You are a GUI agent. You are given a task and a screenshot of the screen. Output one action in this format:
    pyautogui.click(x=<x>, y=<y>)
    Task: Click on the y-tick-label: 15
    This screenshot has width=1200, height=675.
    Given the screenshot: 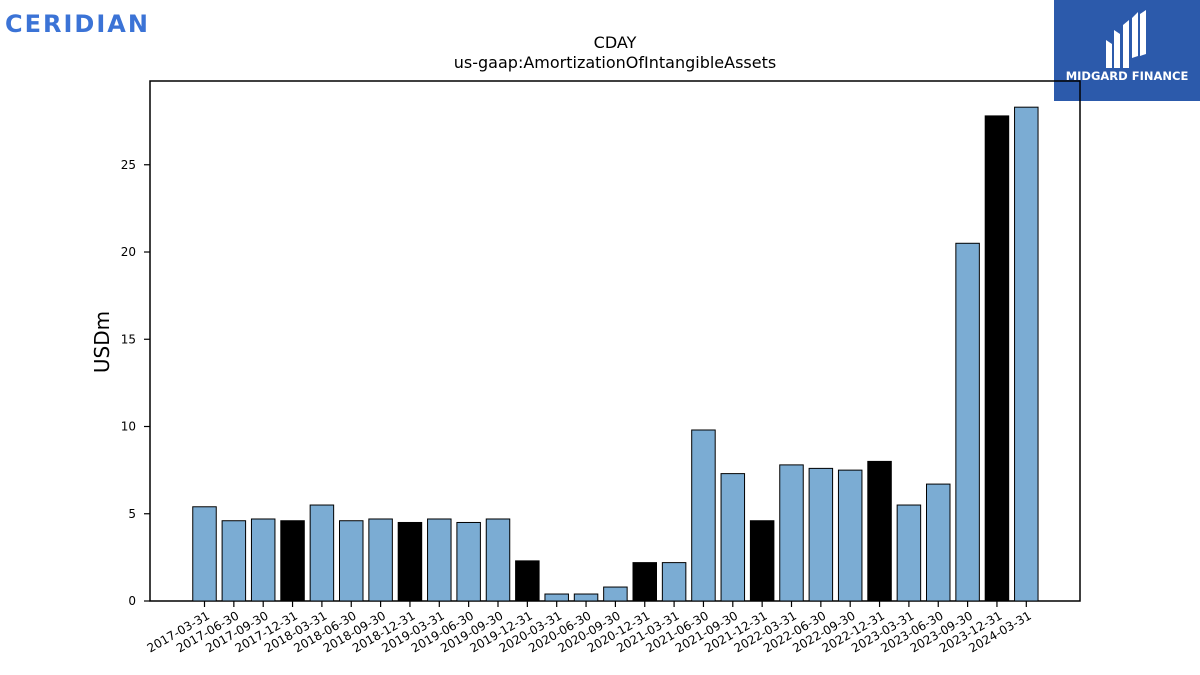 What is the action you would take?
    pyautogui.click(x=128, y=339)
    